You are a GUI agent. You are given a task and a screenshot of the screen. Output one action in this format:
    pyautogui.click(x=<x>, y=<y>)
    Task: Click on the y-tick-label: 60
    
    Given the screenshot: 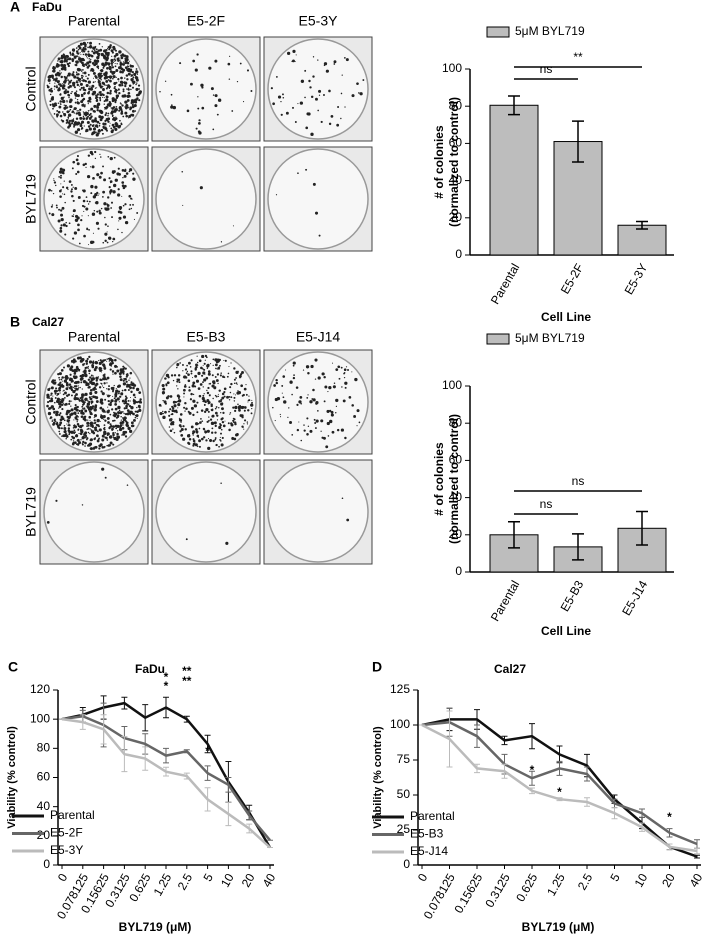 What is the action you would take?
    pyautogui.click(x=44, y=777)
    